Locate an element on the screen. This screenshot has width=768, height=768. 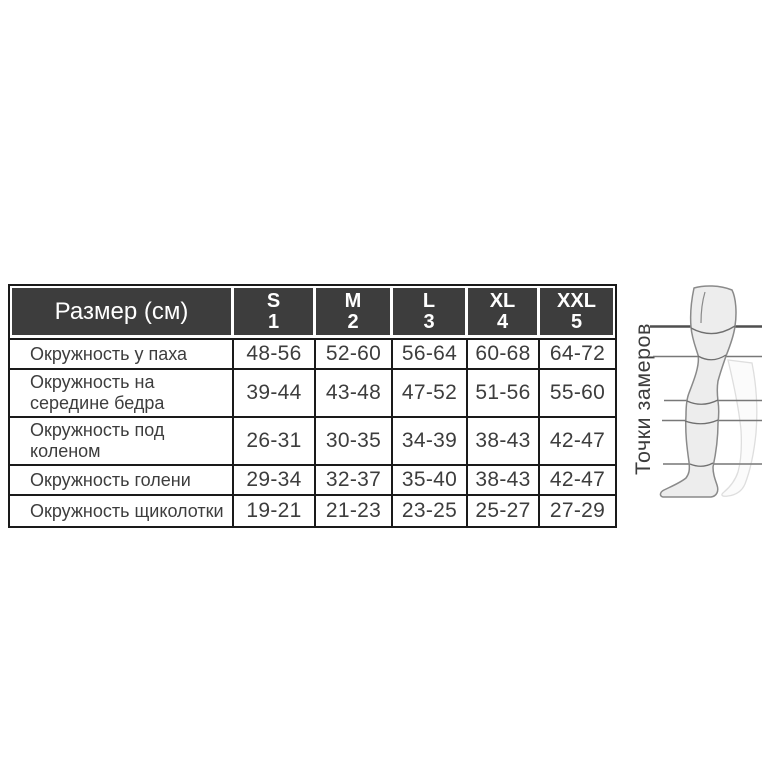
size-column-header-xxl: XXL 5 is located at coordinates (577, 312).